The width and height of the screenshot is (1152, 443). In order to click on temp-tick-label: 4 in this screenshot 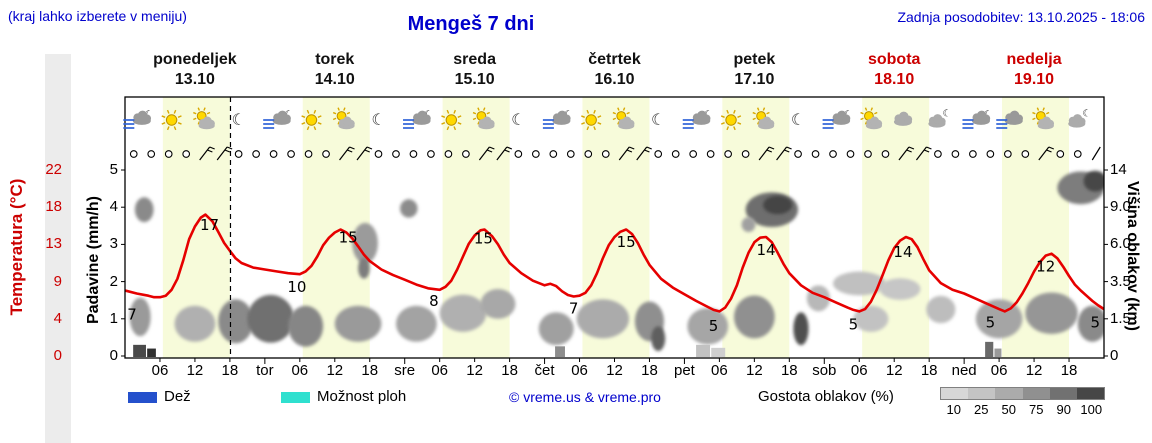, I will do `click(57, 318)`.